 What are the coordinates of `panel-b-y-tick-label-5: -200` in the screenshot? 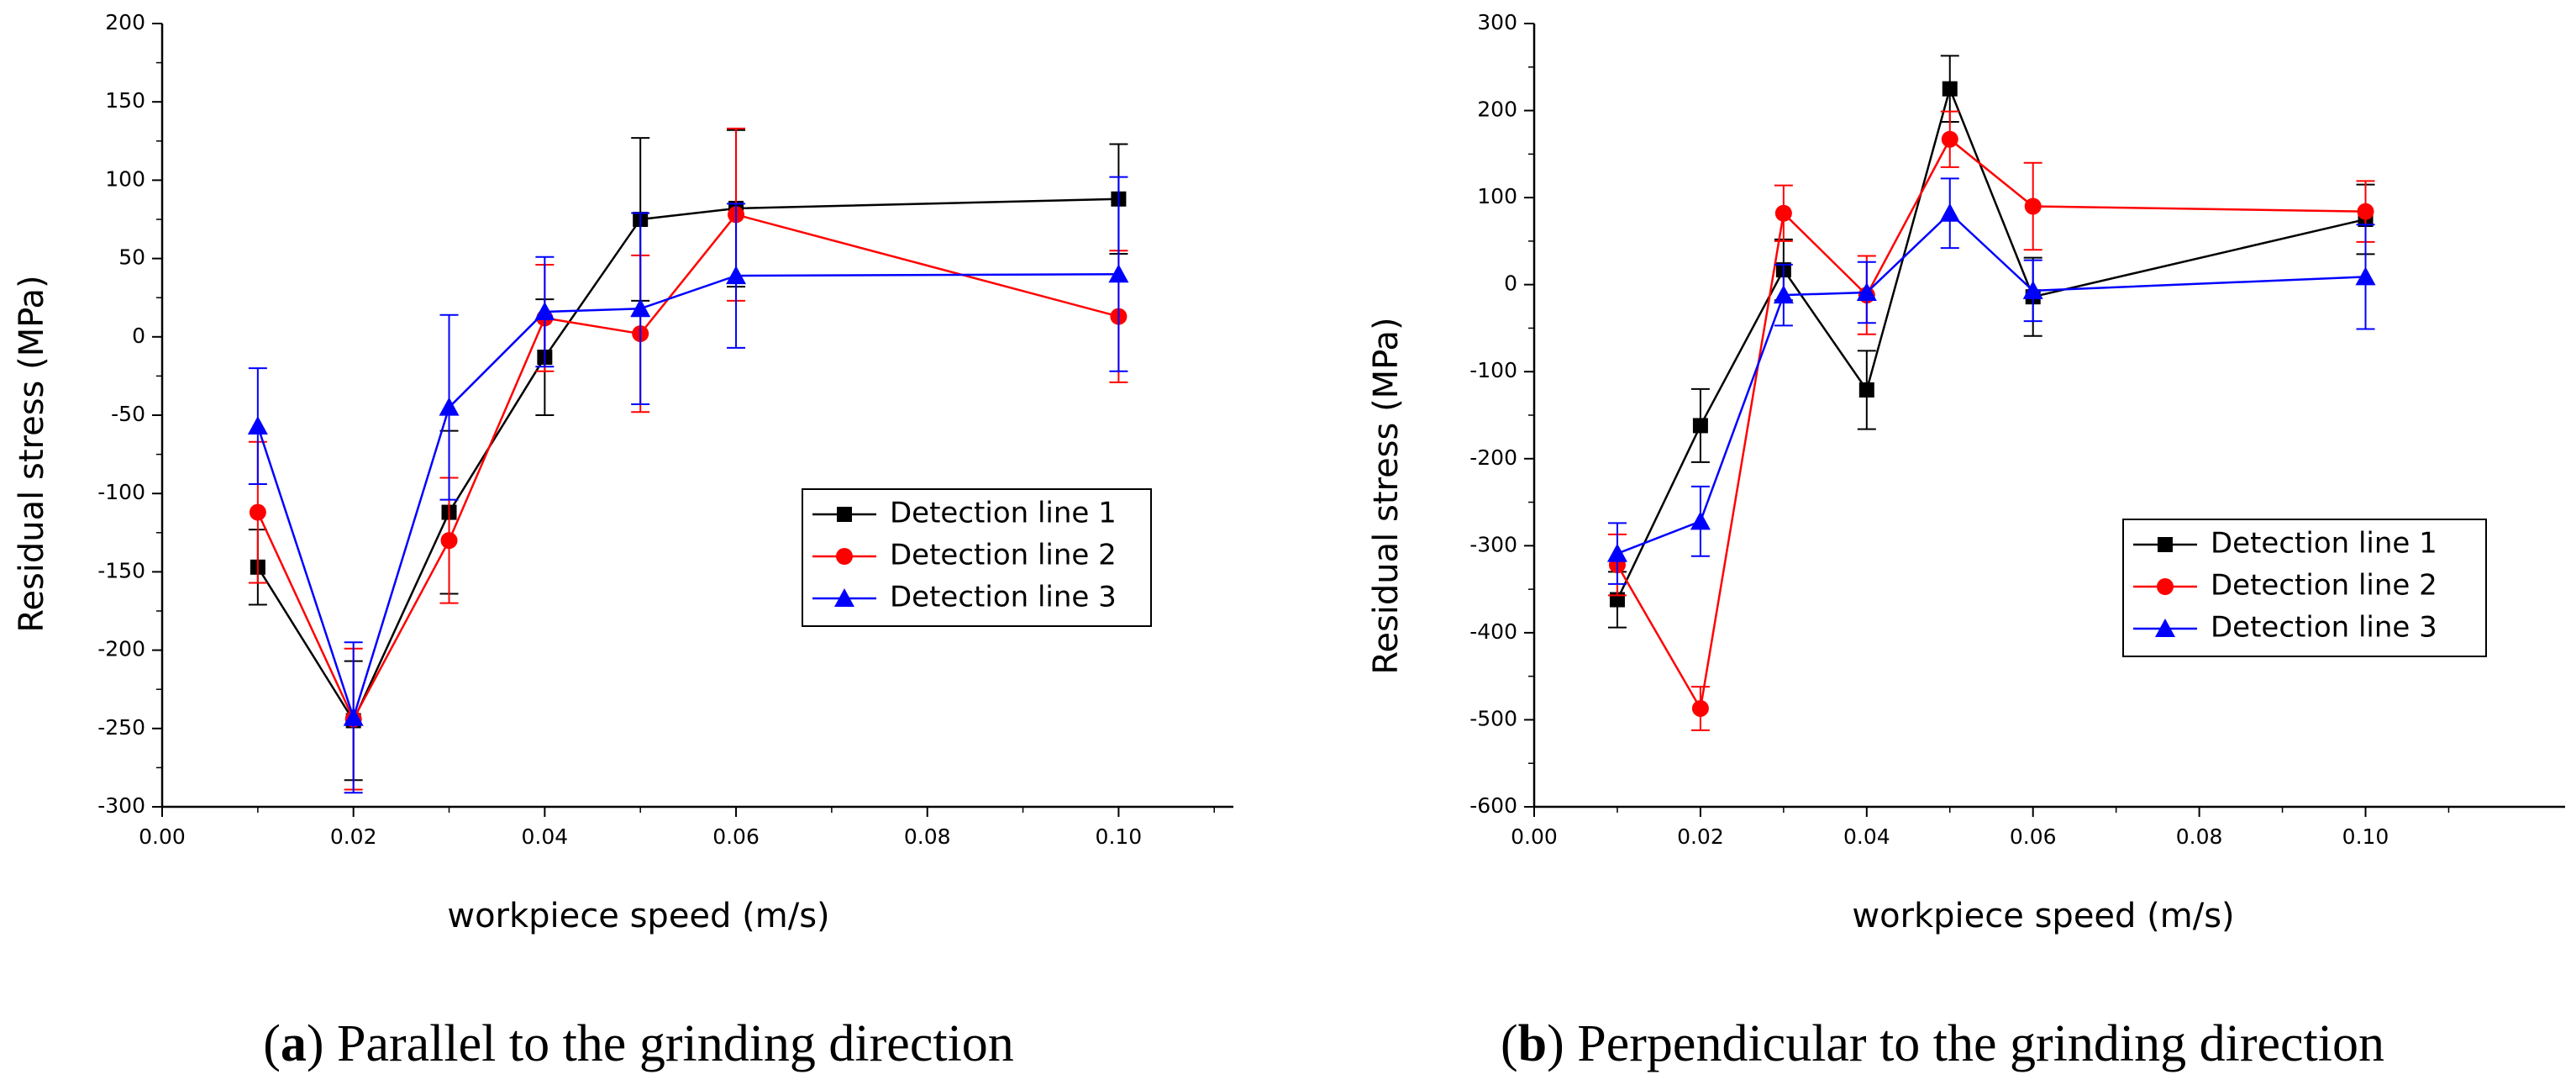 It's located at (1493, 457).